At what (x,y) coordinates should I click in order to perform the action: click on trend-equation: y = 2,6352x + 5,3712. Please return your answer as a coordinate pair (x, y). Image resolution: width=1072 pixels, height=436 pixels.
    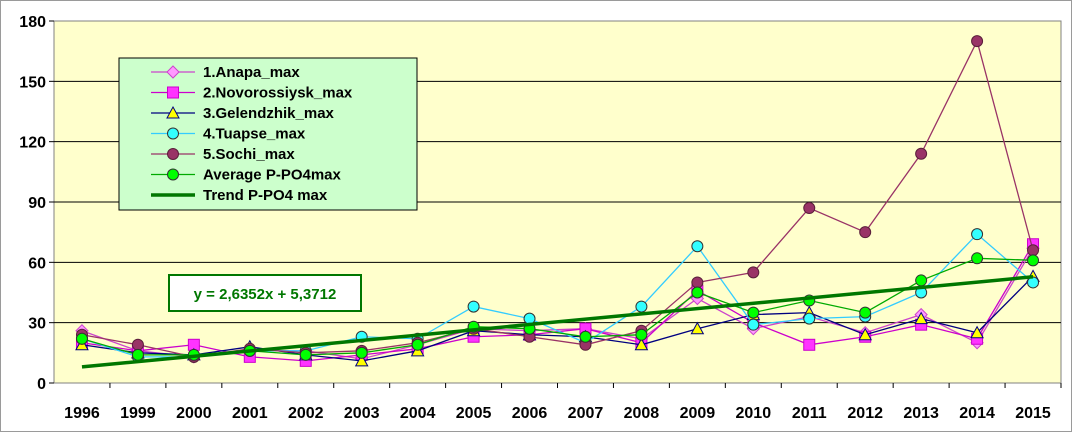
    Looking at the image, I should click on (265, 294).